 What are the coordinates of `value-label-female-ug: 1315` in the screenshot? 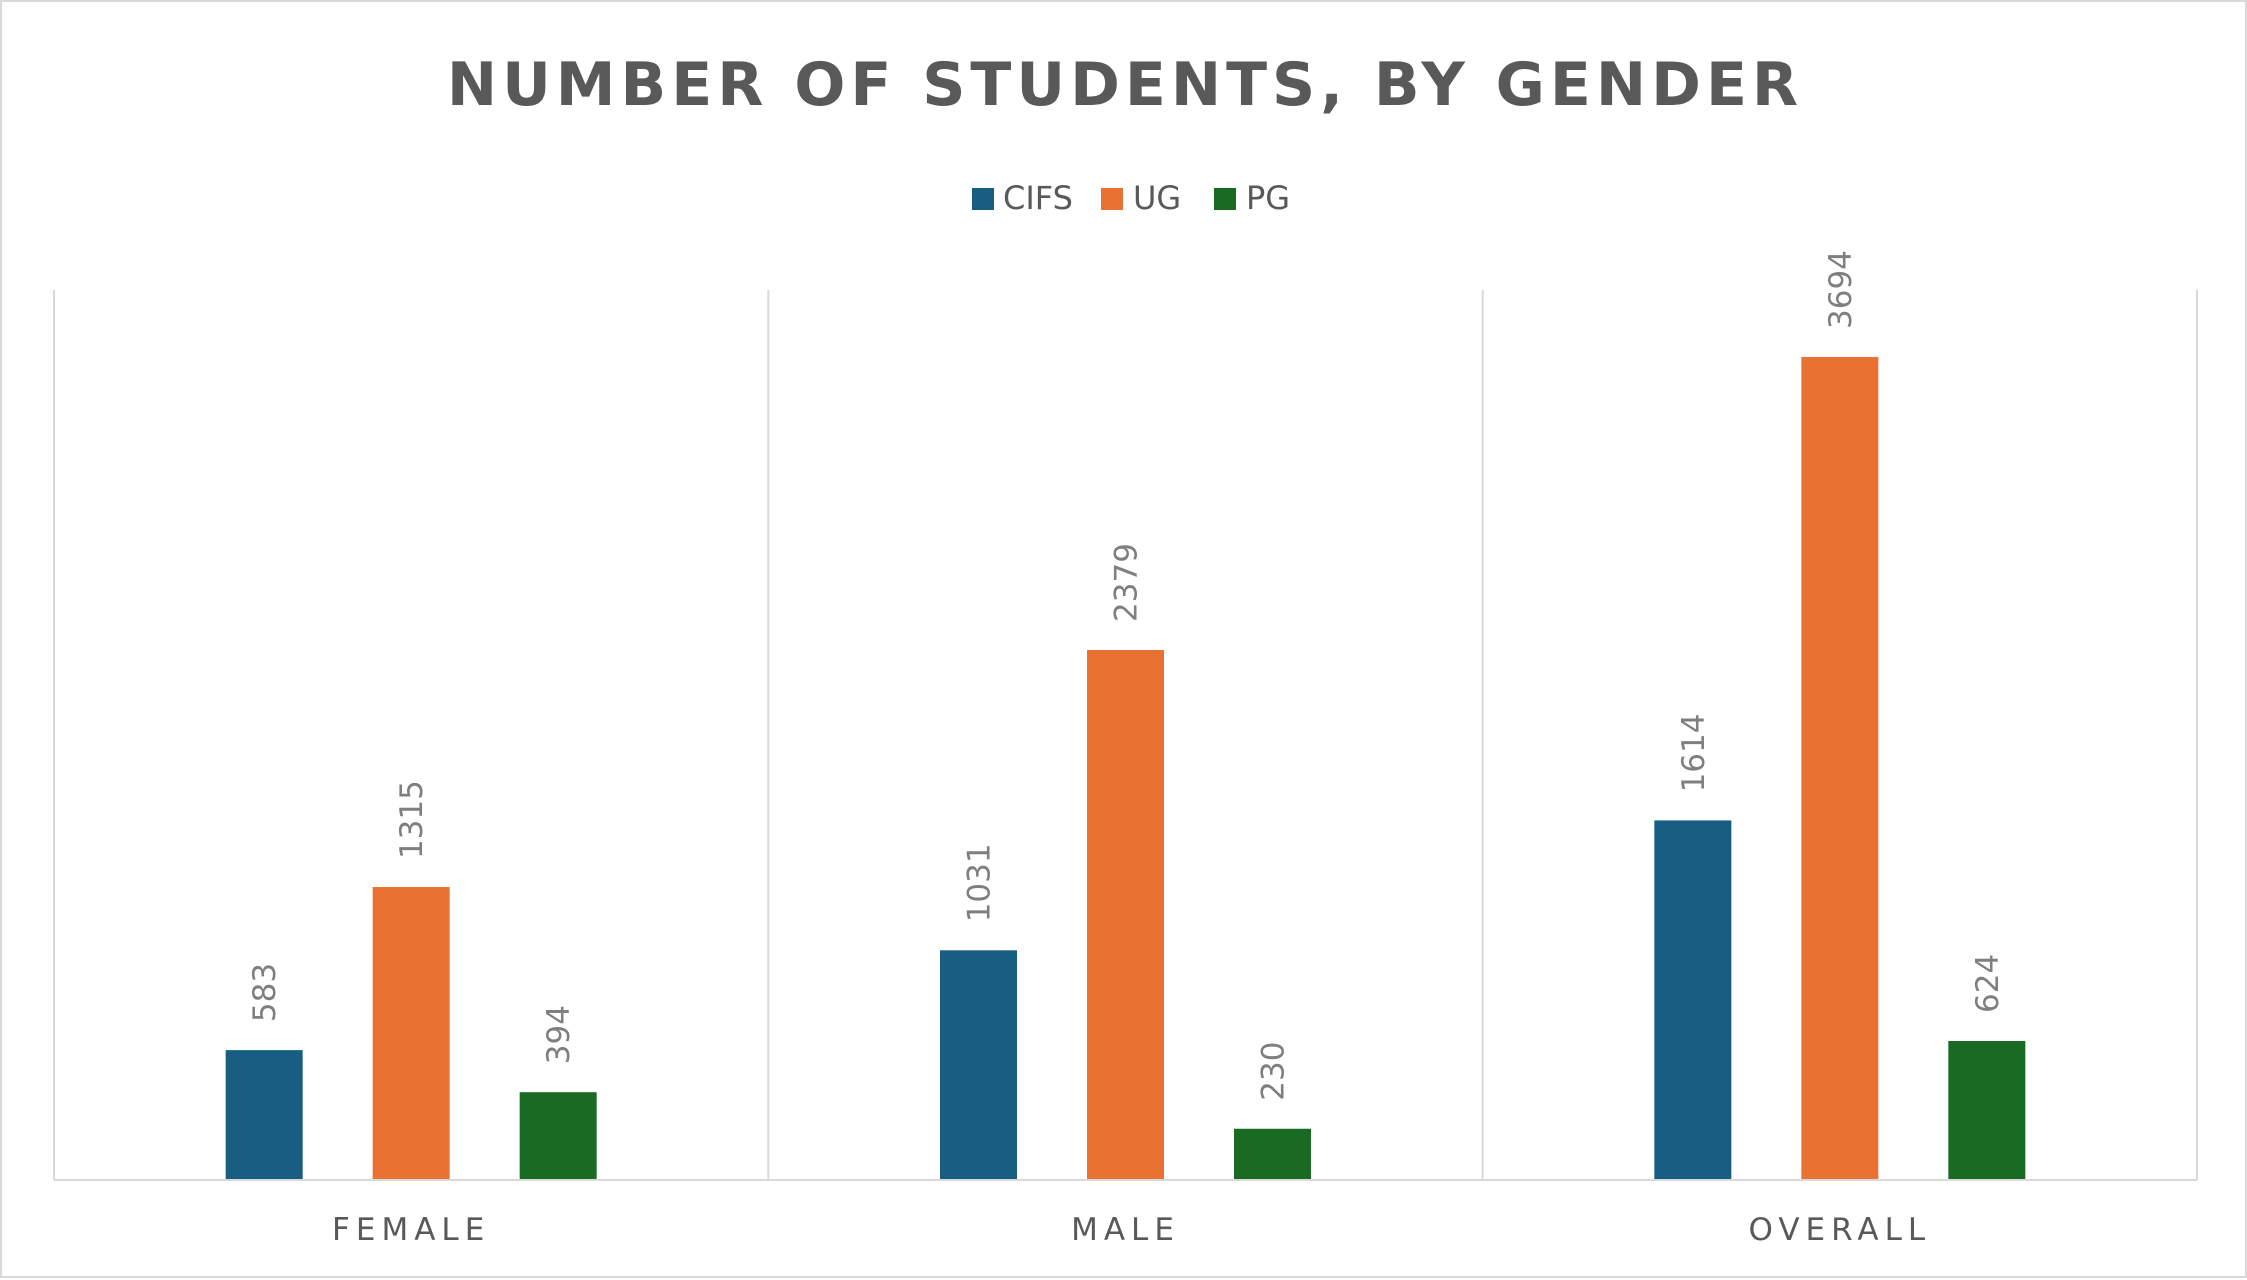 It's located at (412, 819).